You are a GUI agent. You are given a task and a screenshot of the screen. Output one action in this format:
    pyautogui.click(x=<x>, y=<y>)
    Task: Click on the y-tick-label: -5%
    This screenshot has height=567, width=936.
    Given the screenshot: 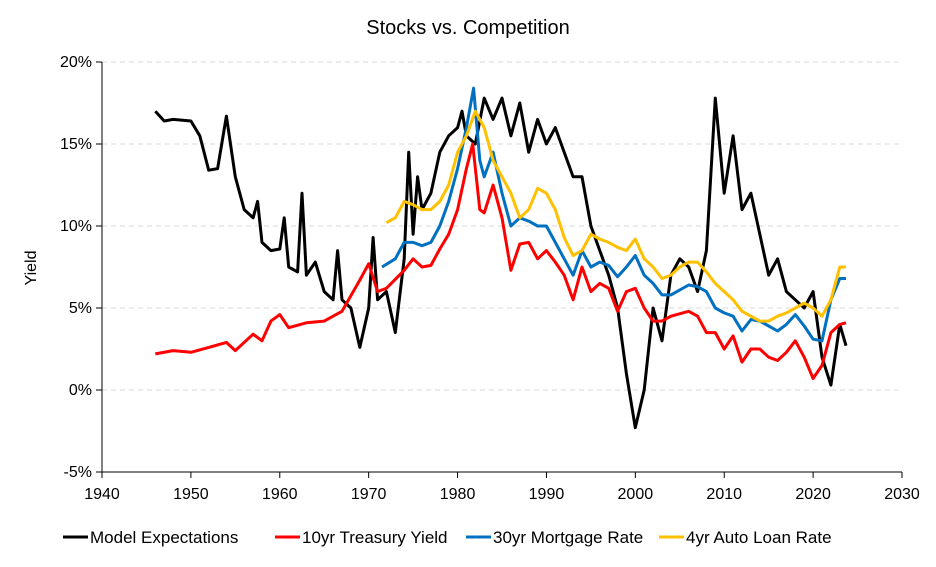 What is the action you would take?
    pyautogui.click(x=78, y=472)
    